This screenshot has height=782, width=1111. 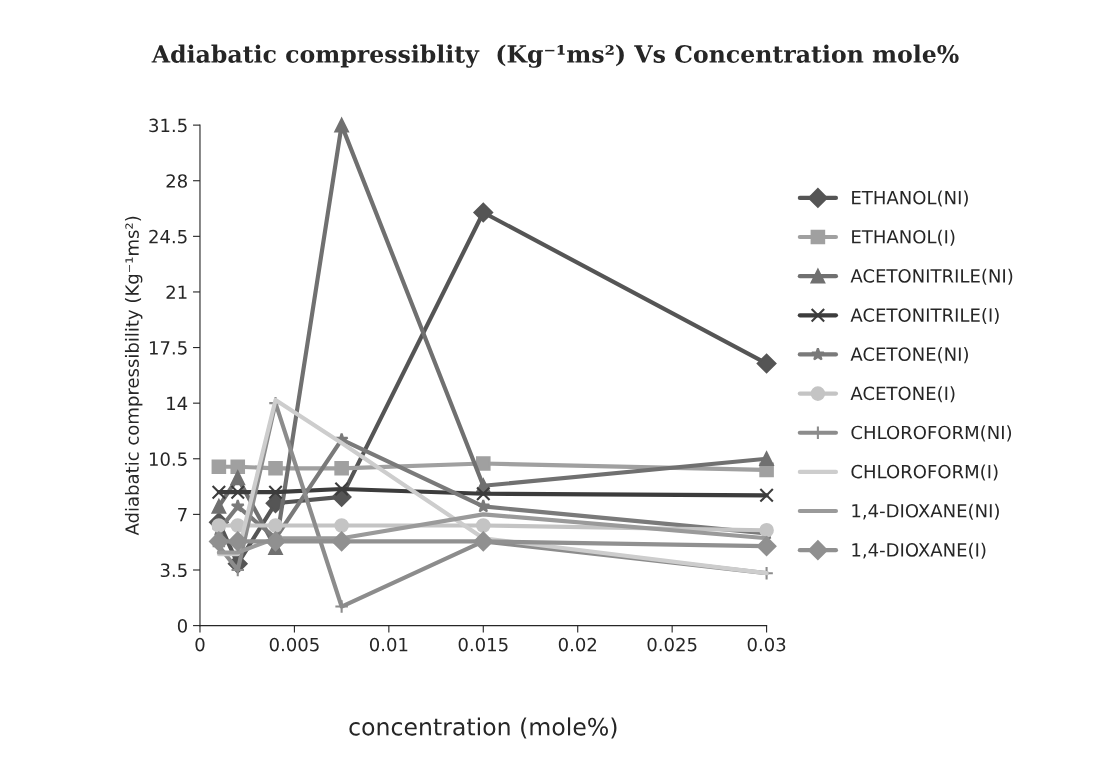 I want to click on legend-label: CHLOROFORM(NI), so click(x=931, y=433).